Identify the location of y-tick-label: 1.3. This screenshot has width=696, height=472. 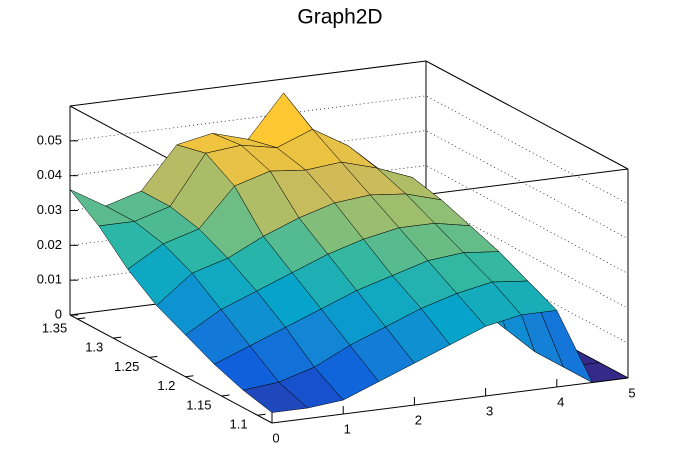
(94, 347).